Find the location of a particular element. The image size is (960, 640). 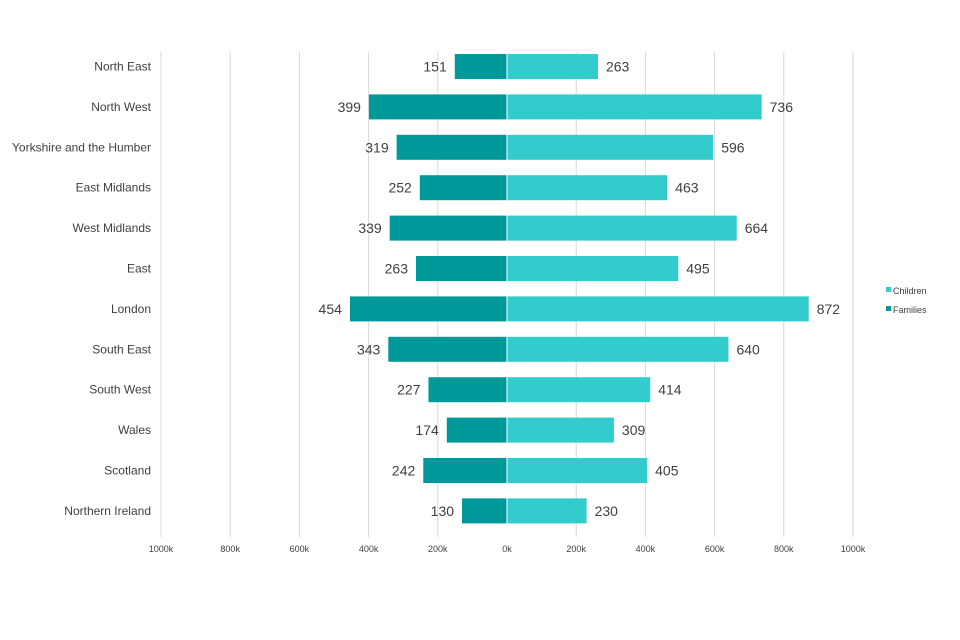

data-label-families: 343 is located at coordinates (369, 349).